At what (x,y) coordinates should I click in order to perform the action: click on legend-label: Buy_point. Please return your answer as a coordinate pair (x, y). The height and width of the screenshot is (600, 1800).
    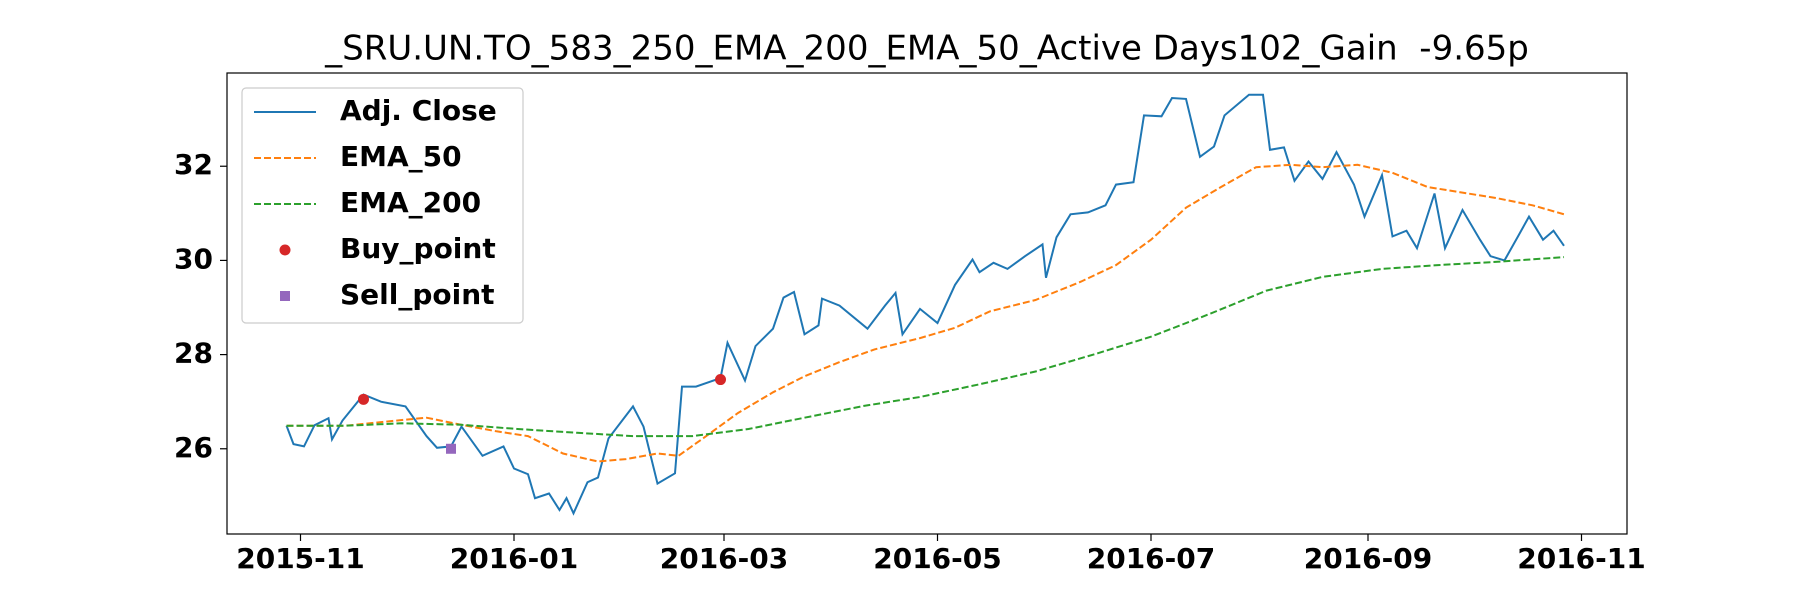
    Looking at the image, I should click on (418, 248).